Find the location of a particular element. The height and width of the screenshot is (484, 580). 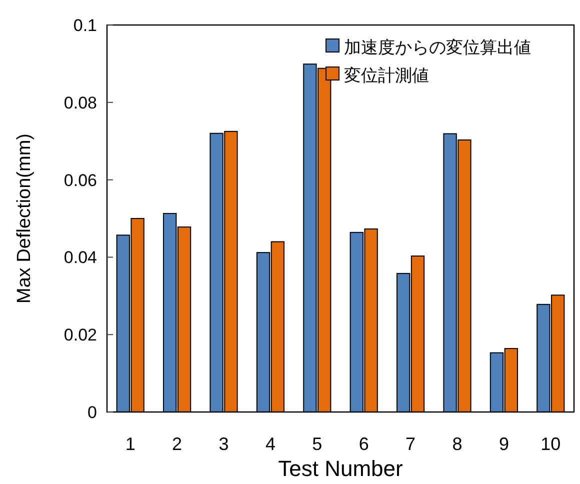

x-tick-label: 6 is located at coordinates (363, 444).